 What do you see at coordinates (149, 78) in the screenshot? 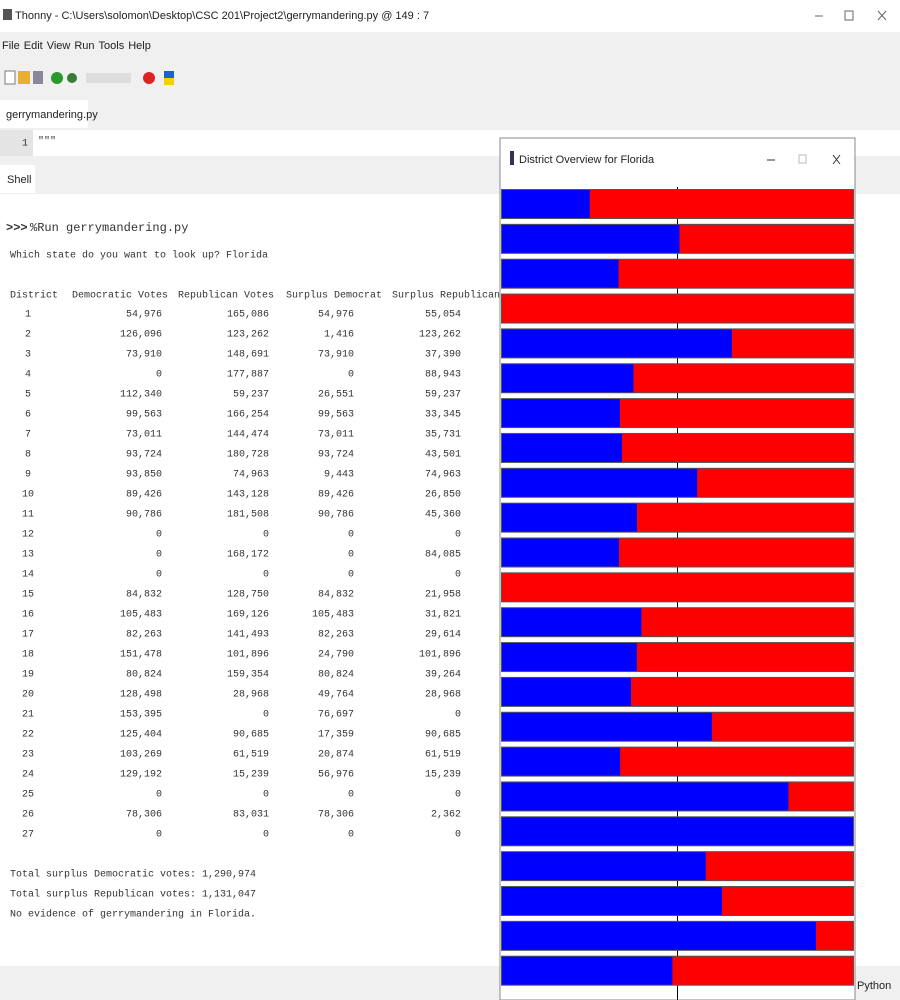
I see `stop-button` at bounding box center [149, 78].